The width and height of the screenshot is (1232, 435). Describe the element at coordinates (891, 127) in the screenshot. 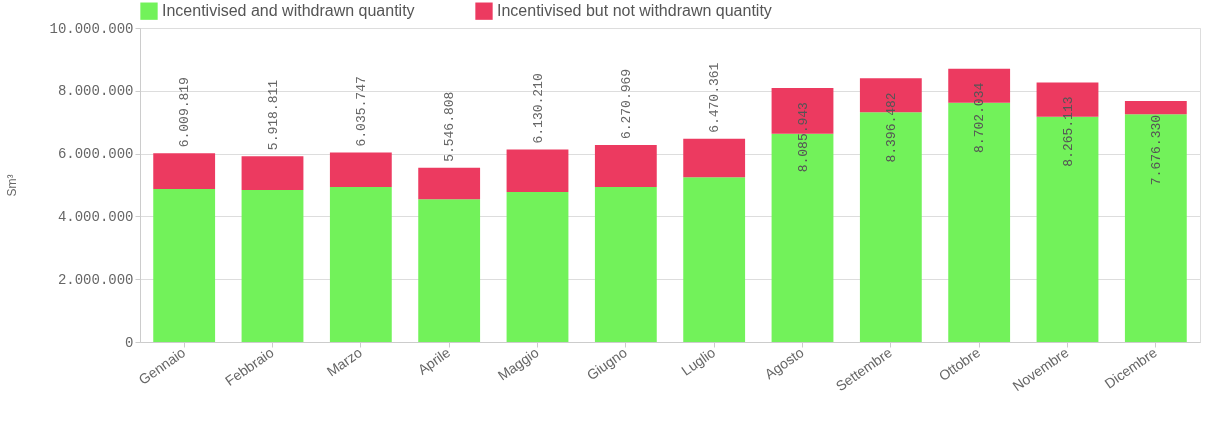

I see `total-label: 8.396.482` at that location.